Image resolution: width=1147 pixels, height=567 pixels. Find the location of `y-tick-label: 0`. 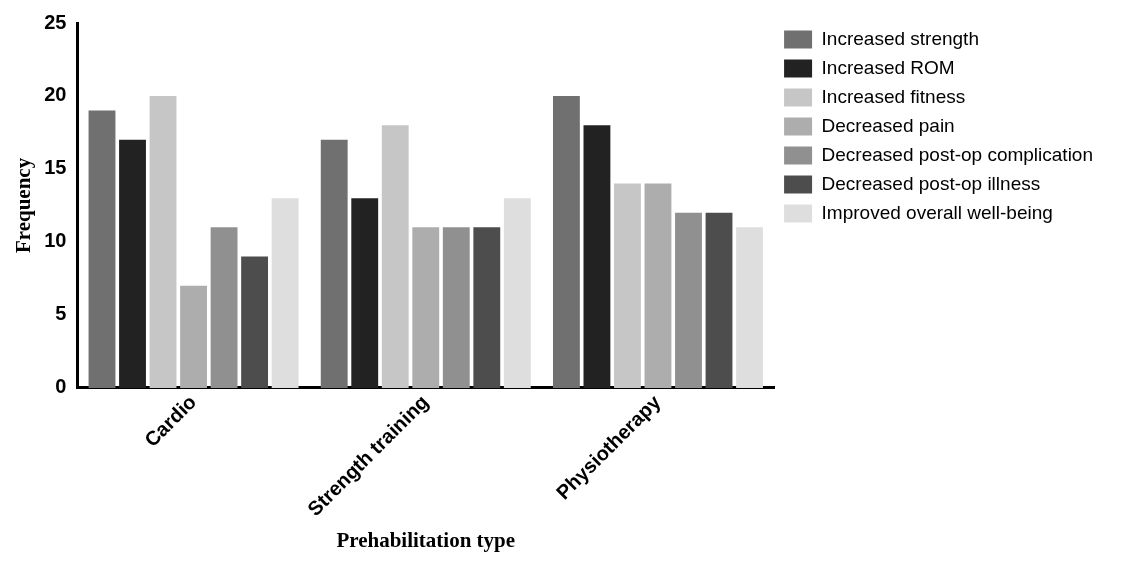

y-tick-label: 0 is located at coordinates (61, 386).